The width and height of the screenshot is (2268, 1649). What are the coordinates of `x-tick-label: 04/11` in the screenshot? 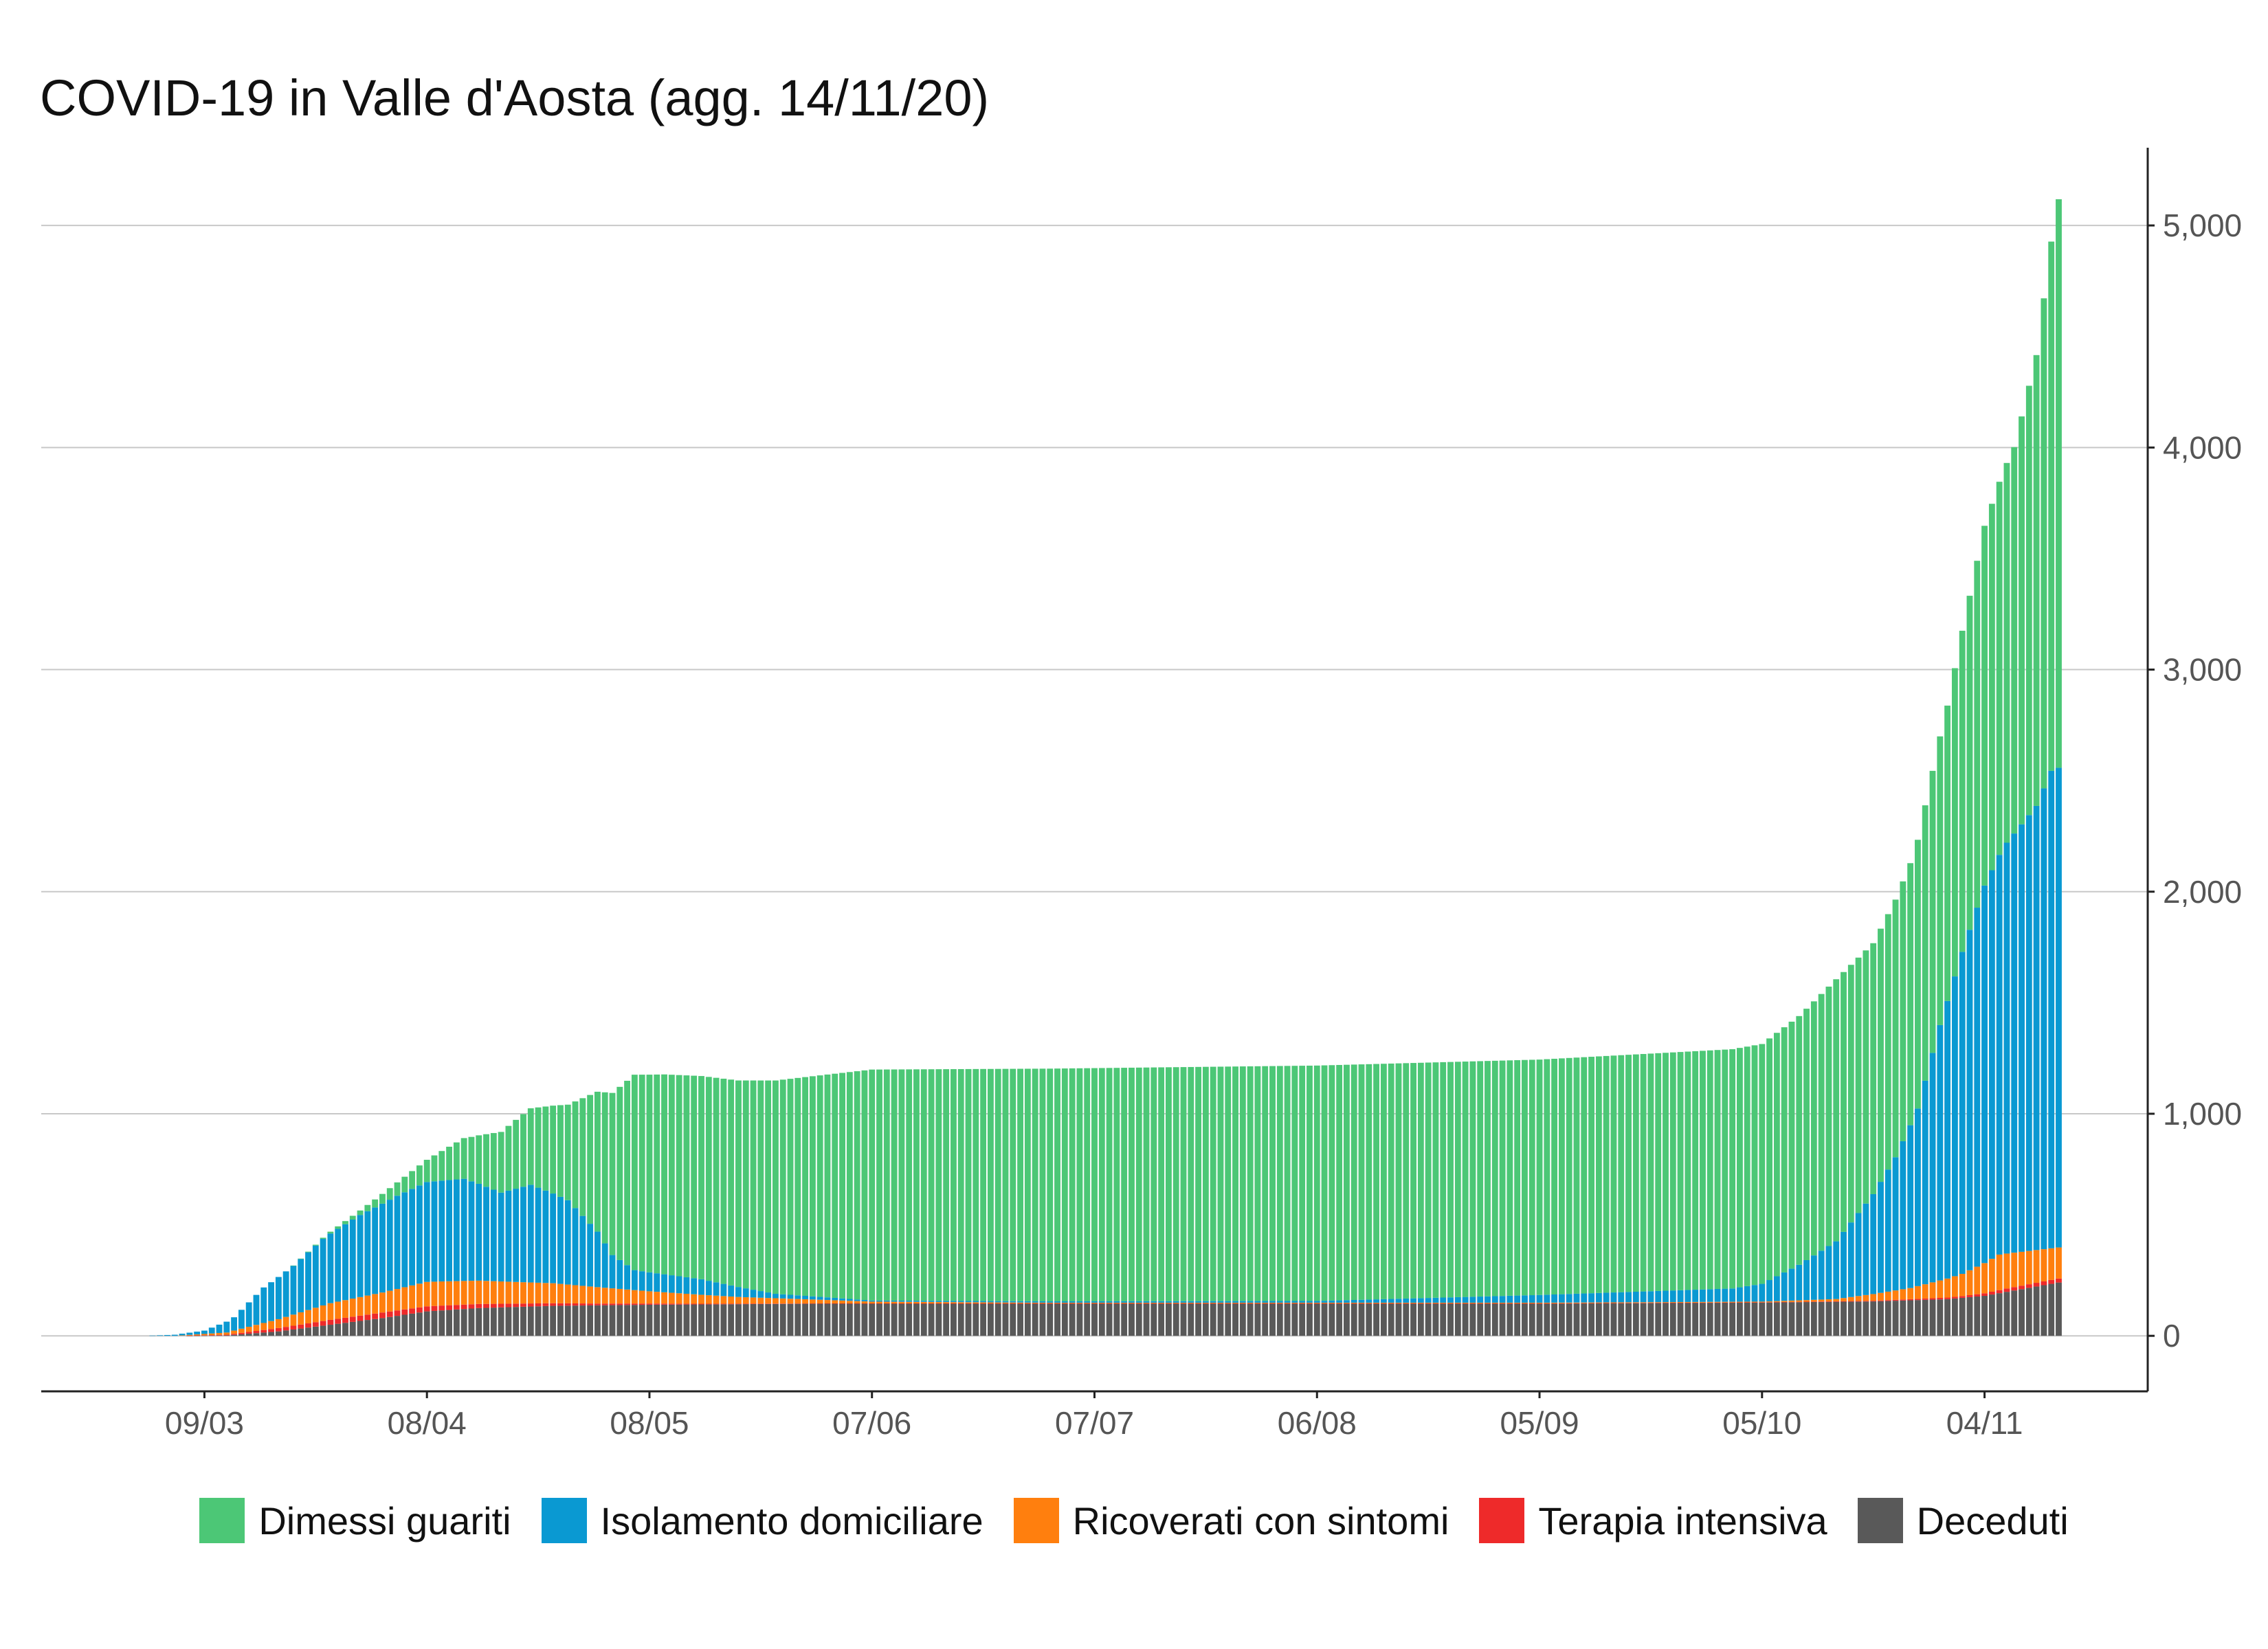 It's located at (1984, 1423).